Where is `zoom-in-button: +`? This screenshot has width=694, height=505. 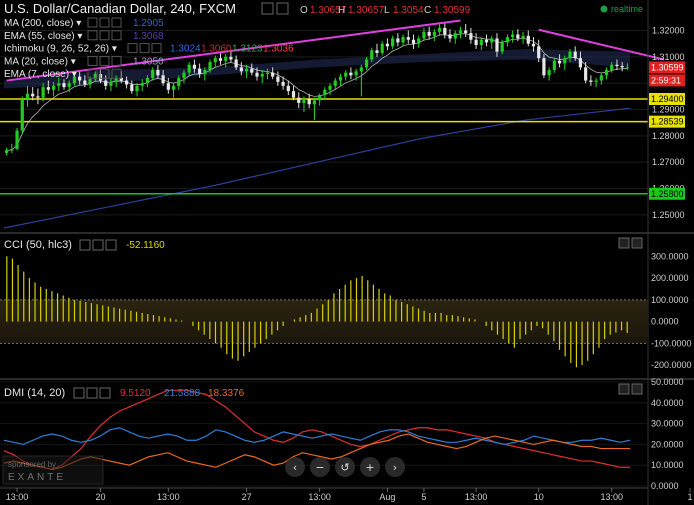 zoom-in-button: + is located at coordinates (370, 467).